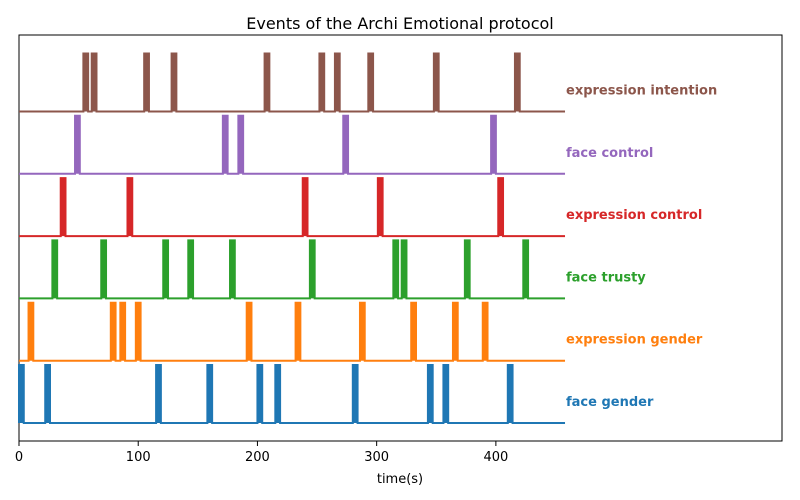 The width and height of the screenshot is (800, 500). I want to click on x-tick-label: 200, so click(257, 457).